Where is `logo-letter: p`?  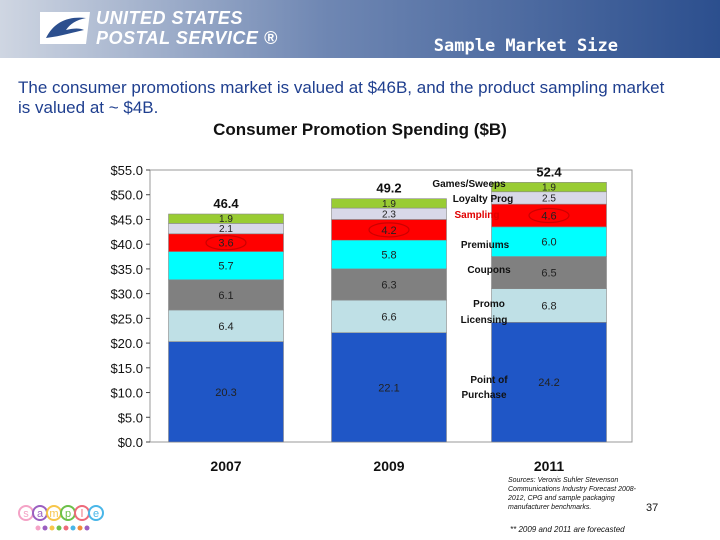 logo-letter: p is located at coordinates (68, 514).